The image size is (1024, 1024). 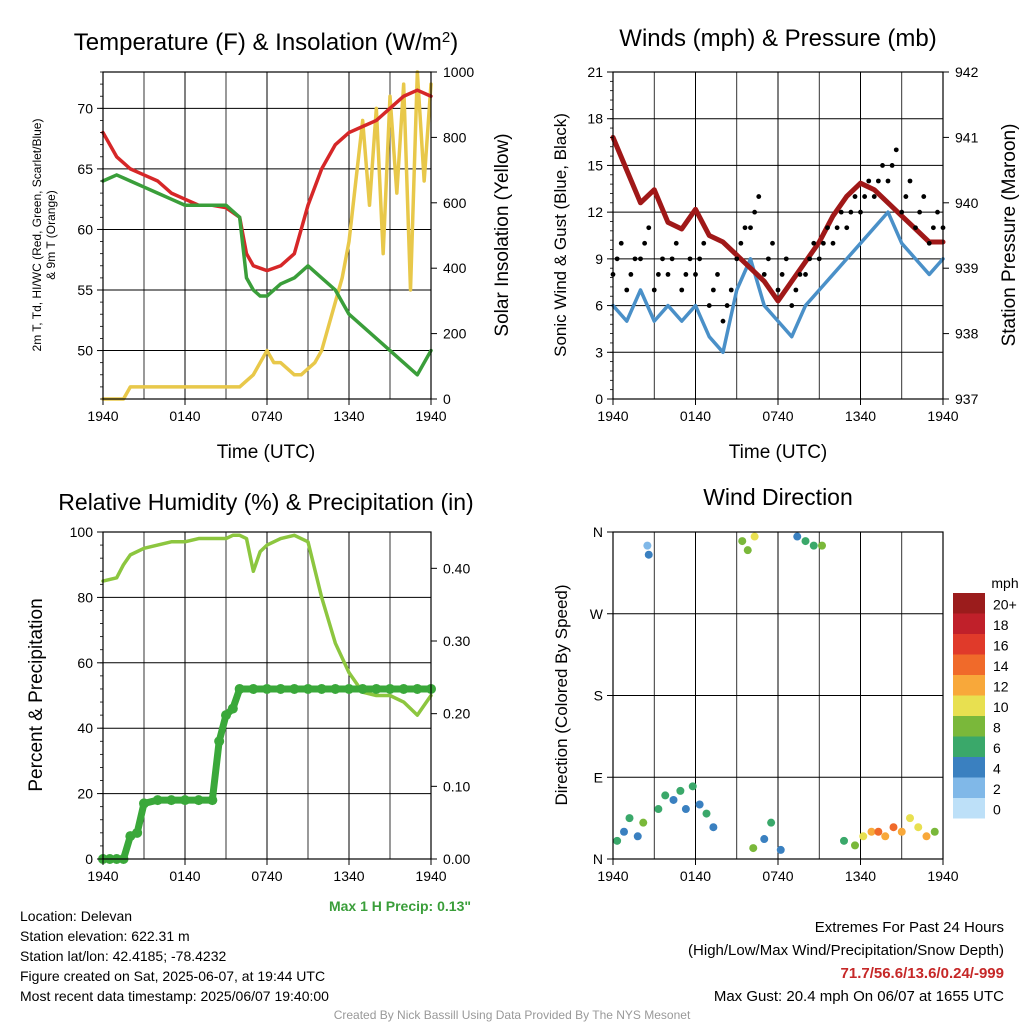 What do you see at coordinates (612, 416) in the screenshot?
I see `winds-xtick-label: 1940` at bounding box center [612, 416].